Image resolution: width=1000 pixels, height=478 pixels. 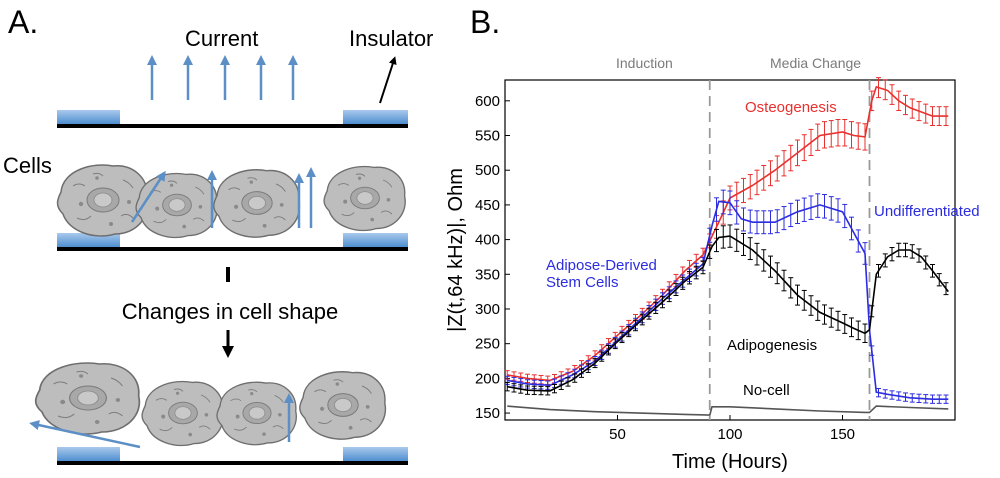 I want to click on y-tick-label: 150, so click(x=487, y=413).